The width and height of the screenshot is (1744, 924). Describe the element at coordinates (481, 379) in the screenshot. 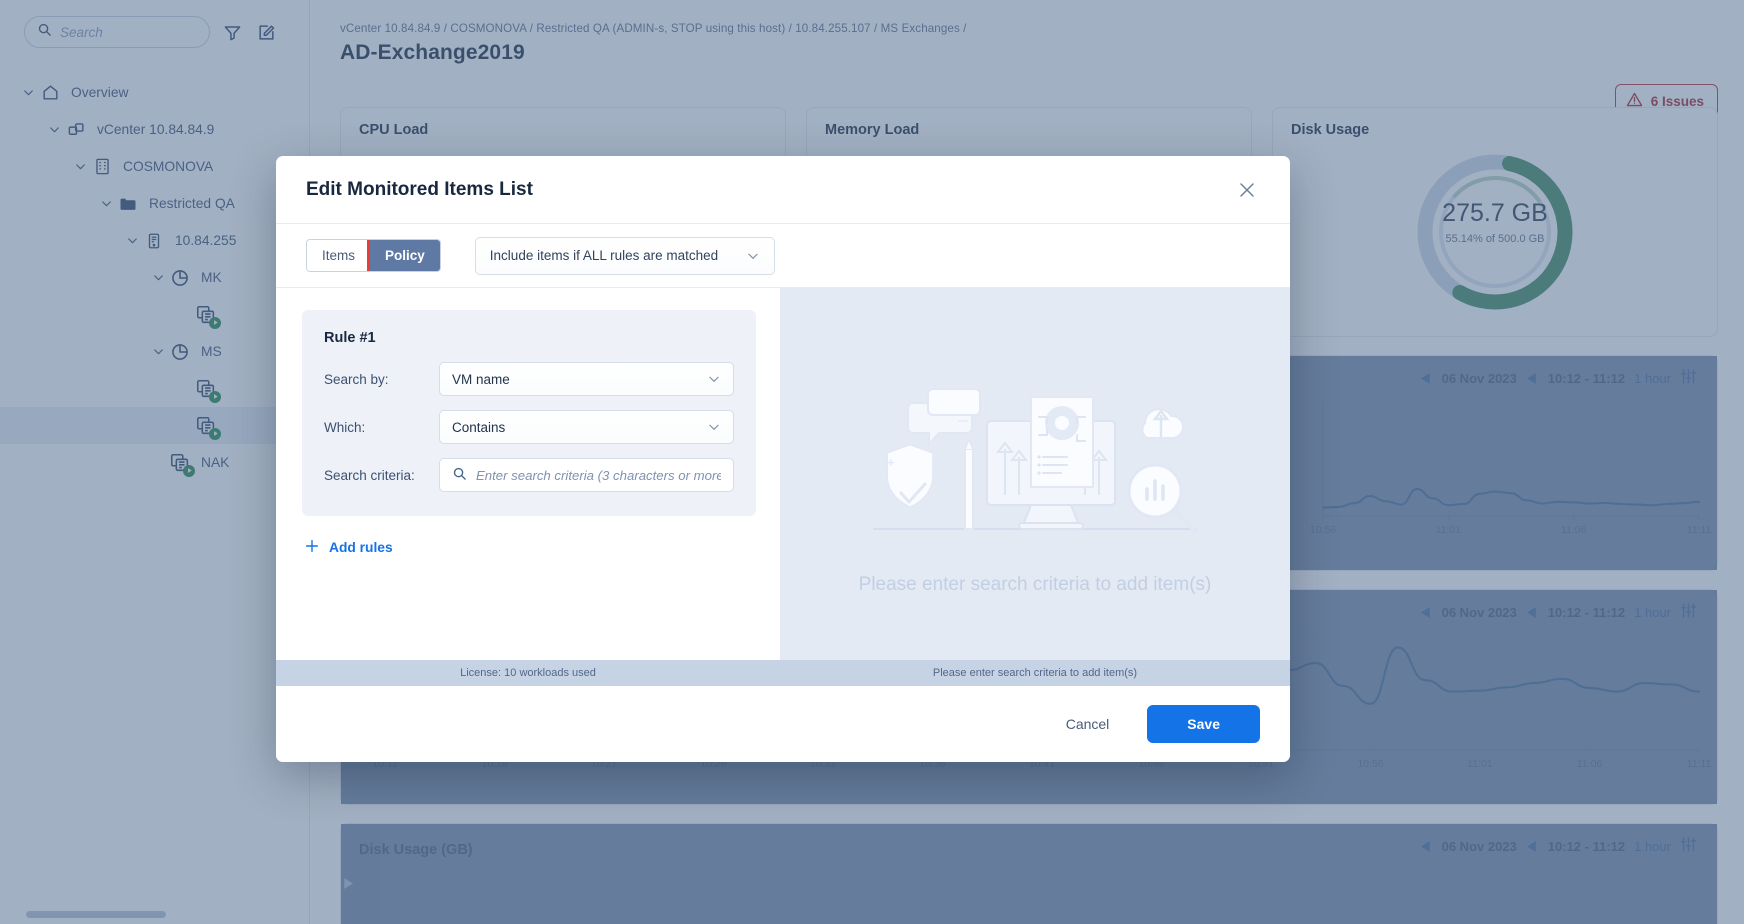

I see `search-by-value: VM name` at that location.